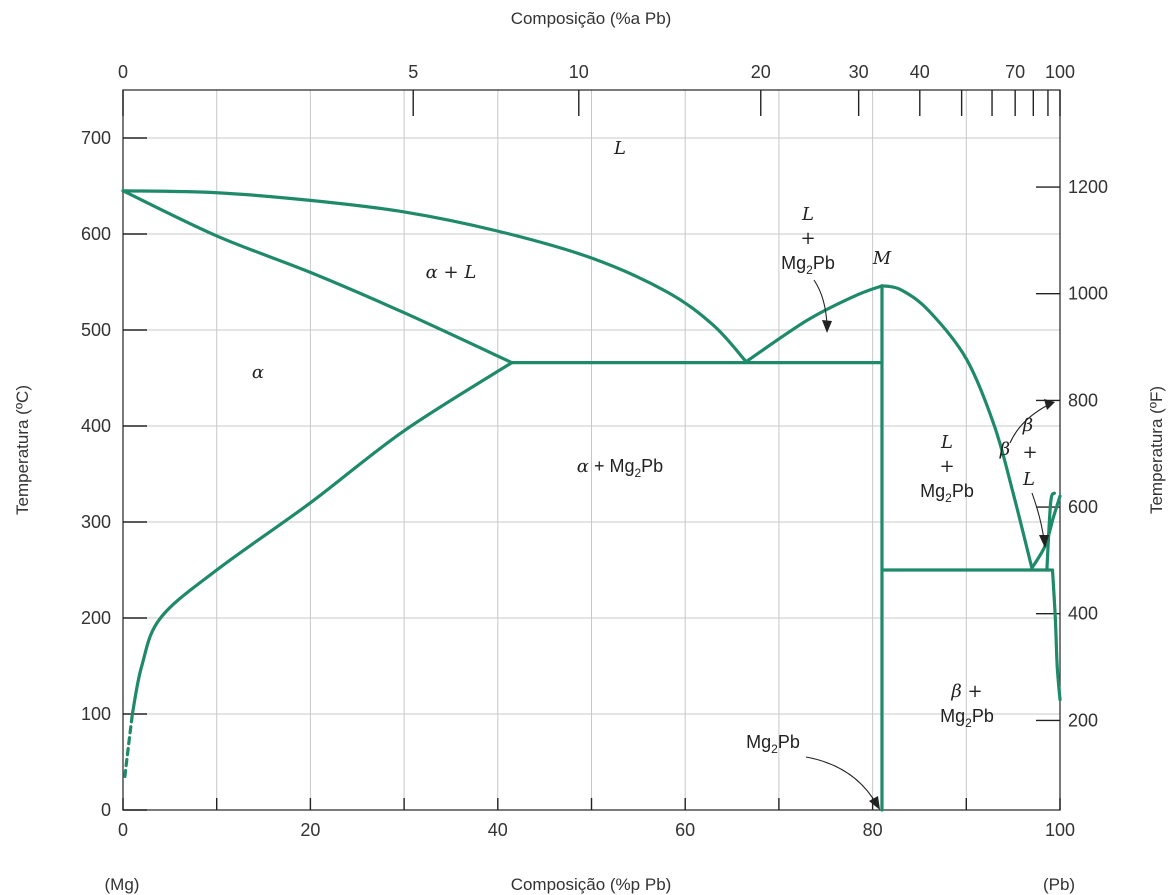  Describe the element at coordinates (1015, 72) in the screenshot. I see `x2-tick-label: 70` at that location.